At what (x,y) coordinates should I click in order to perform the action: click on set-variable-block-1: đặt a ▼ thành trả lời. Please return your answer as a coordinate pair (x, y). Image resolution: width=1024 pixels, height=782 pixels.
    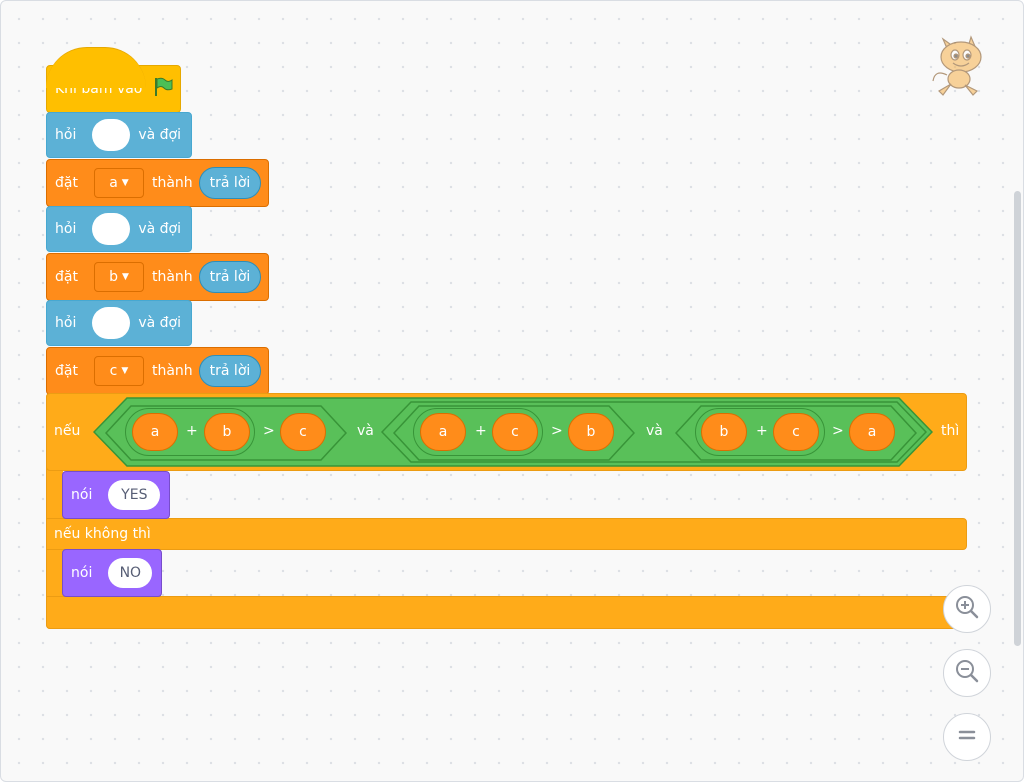
    Looking at the image, I should click on (157, 183).